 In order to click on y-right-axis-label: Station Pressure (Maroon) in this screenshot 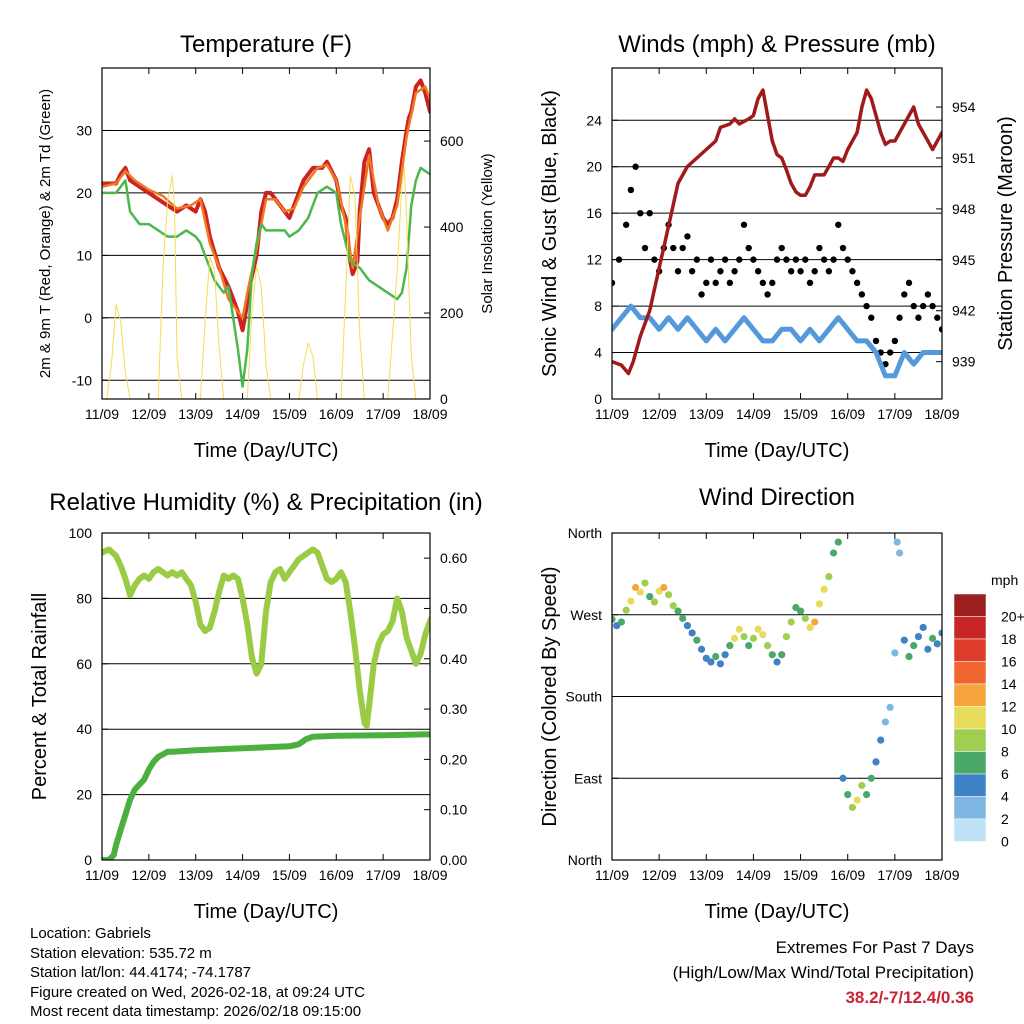, I will do `click(1006, 233)`.